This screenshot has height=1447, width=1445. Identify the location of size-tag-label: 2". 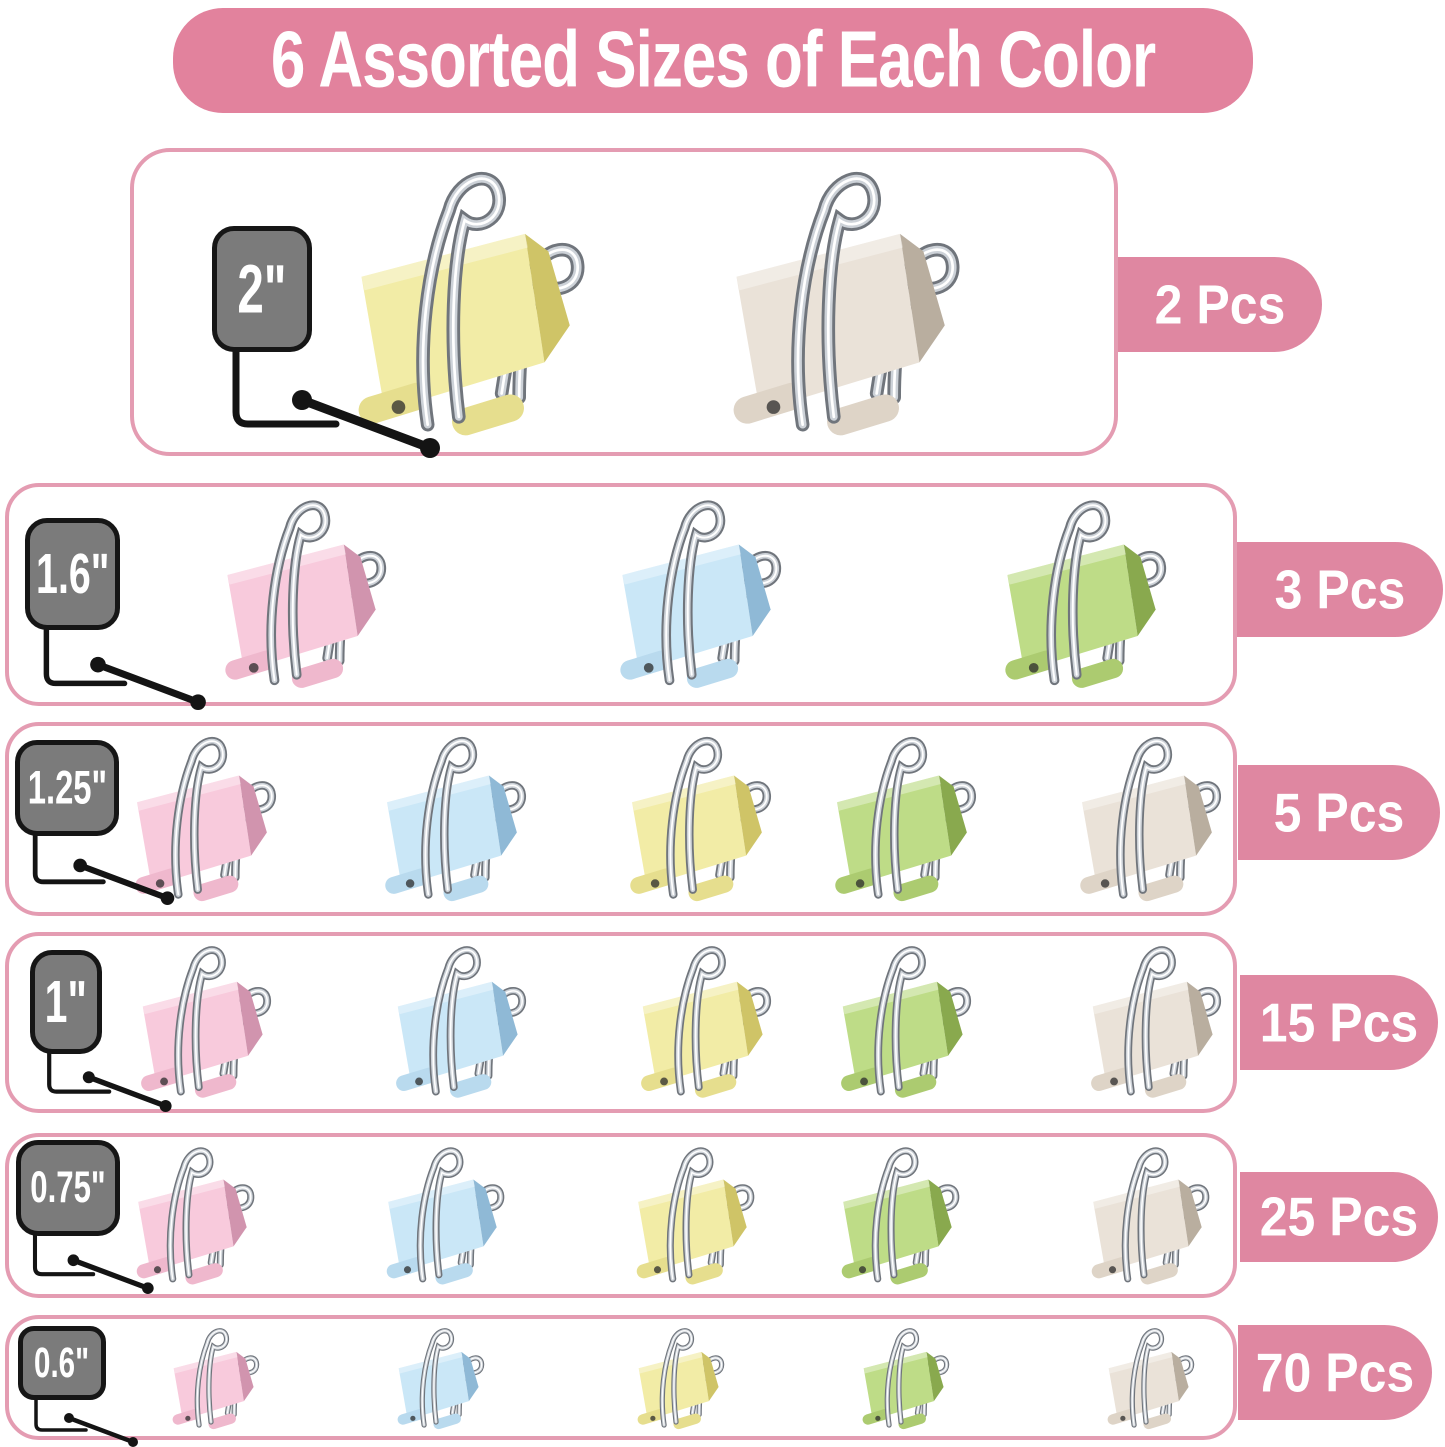
(262, 289).